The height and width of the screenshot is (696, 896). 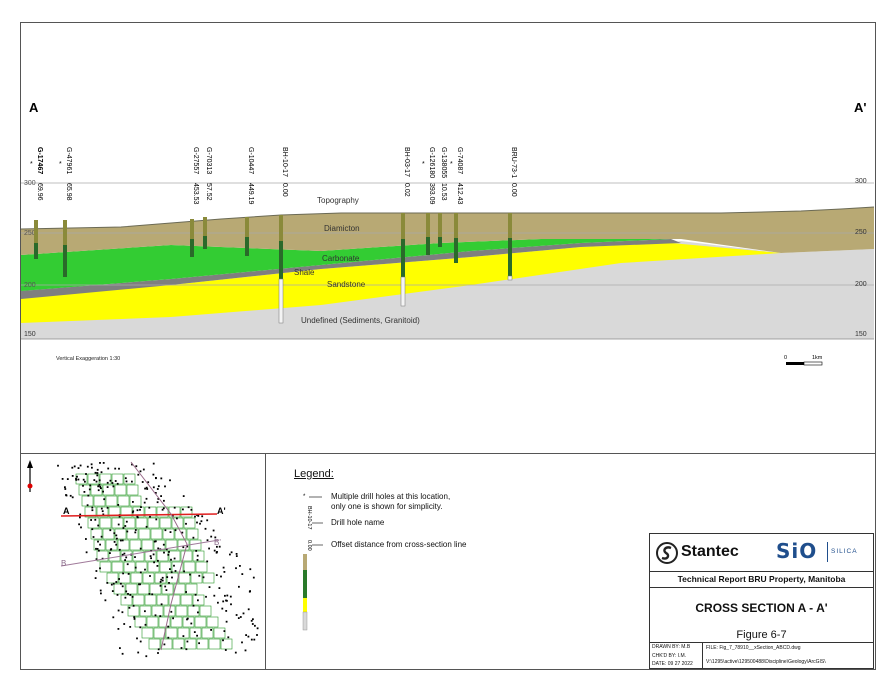 I want to click on legend-multi-note-2: only one is shown for simplicity., so click(x=387, y=506).